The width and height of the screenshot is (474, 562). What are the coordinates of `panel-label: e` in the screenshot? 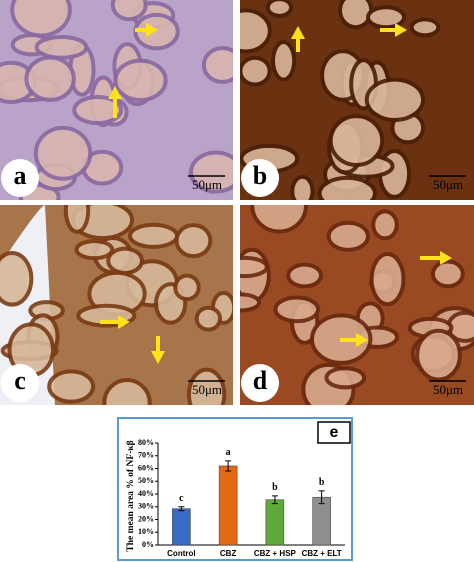 It's located at (334, 432).